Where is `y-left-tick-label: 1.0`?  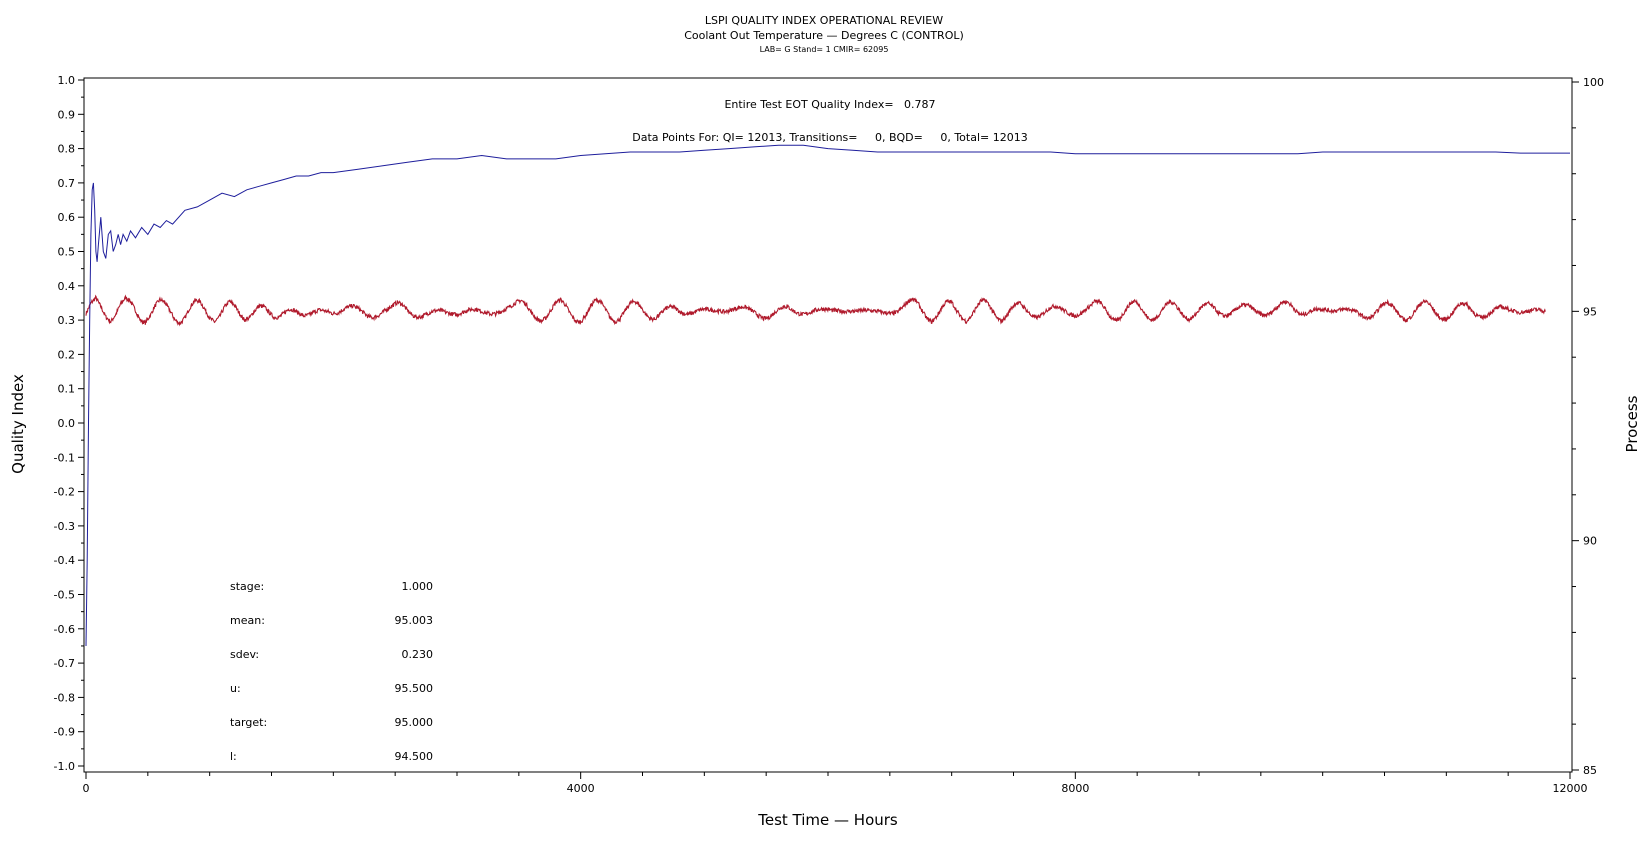
y-left-tick-label: 1.0 is located at coordinates (67, 80).